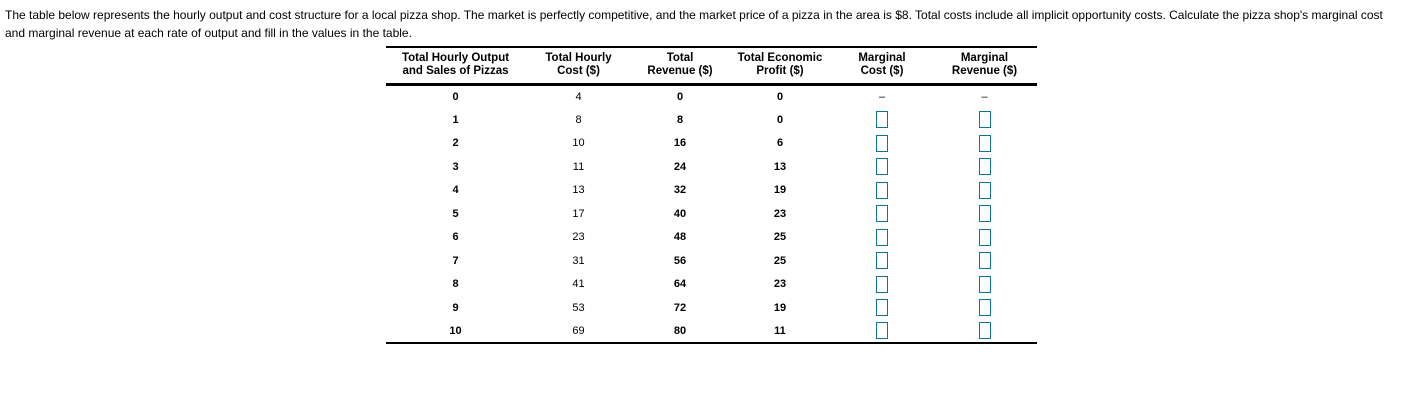  What do you see at coordinates (711, 191) in the screenshot?
I see `table-row: 4 13 32 19` at bounding box center [711, 191].